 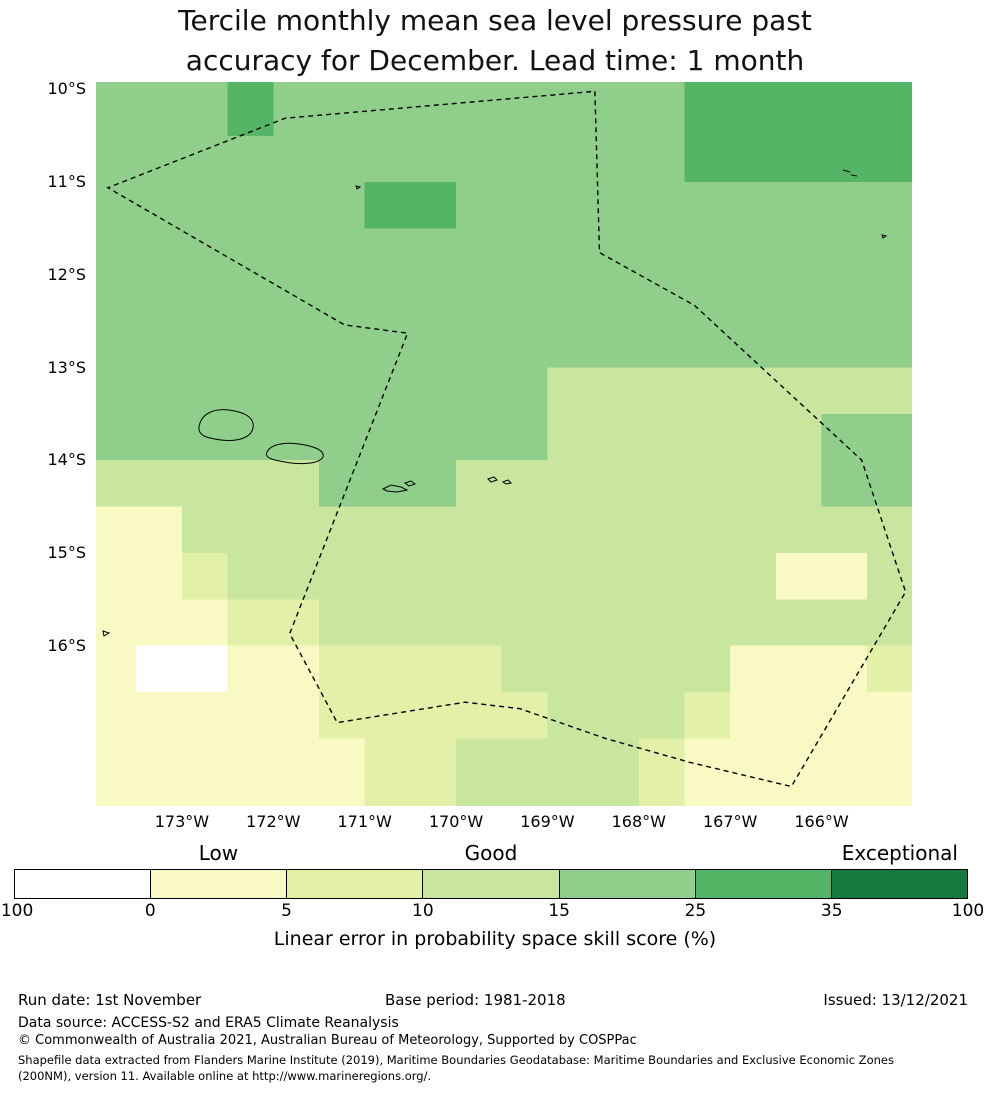 What do you see at coordinates (66, 274) in the screenshot?
I see `lat-tick-label: 12°S` at bounding box center [66, 274].